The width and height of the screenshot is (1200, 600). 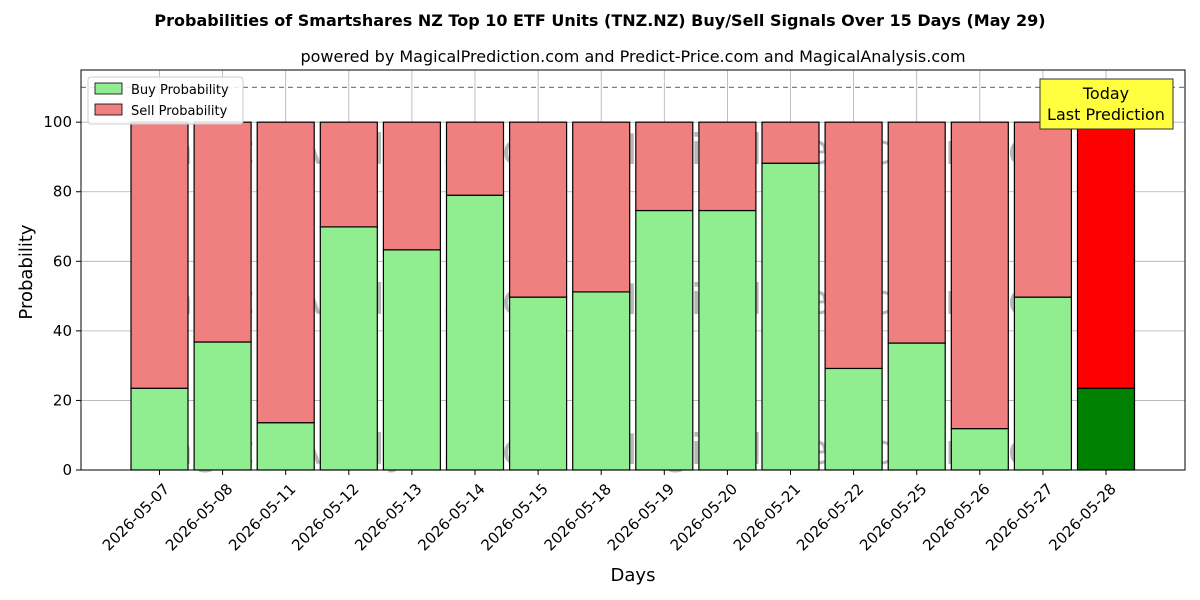 I want to click on y-axis-label: Probability, so click(x=26, y=271).